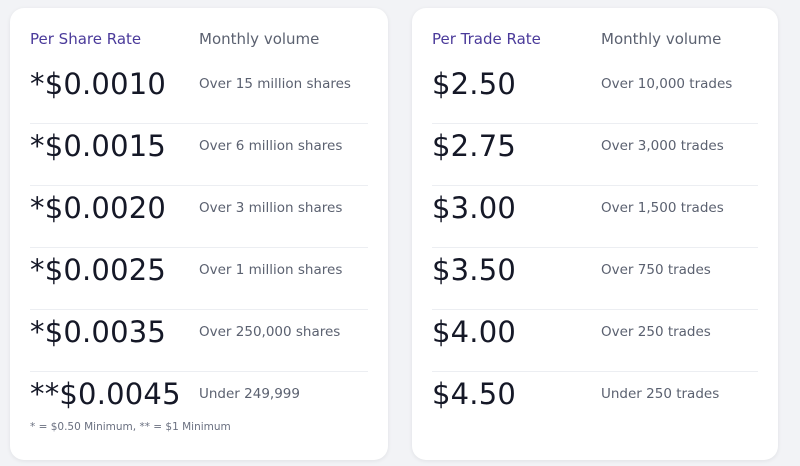 The image size is (800, 466). Describe the element at coordinates (662, 146) in the screenshot. I see `trade-tier-volume: Over 3,000 trades` at that location.